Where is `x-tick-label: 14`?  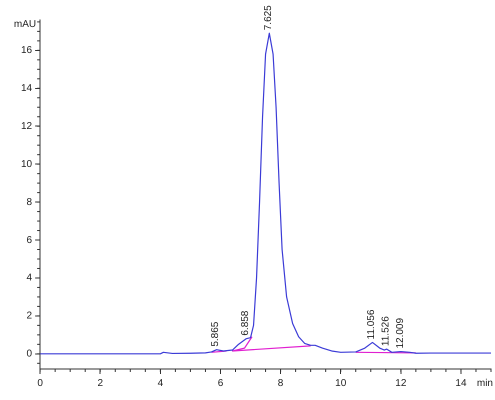
x-tick-label: 14 is located at coordinates (461, 383).